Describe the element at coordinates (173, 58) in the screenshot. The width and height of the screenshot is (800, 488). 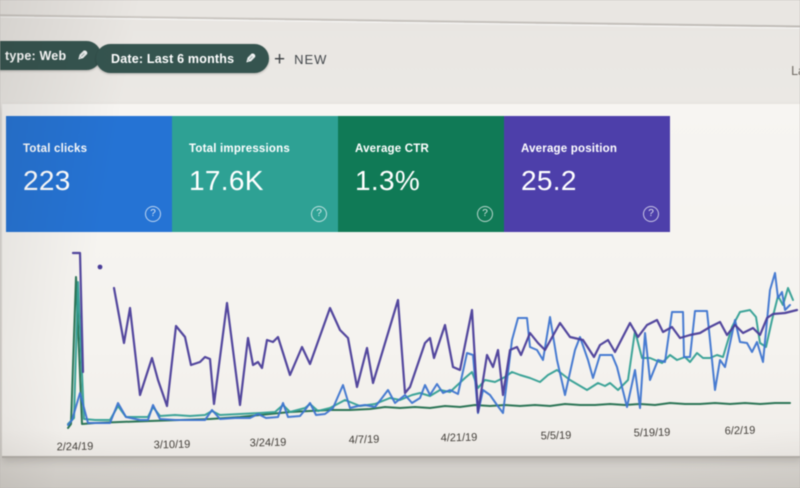
I see `date-range-filter-label: Date: Last 6 months` at that location.